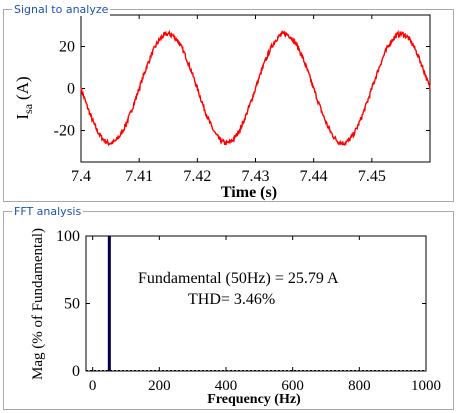 This screenshot has width=457, height=413. What do you see at coordinates (67, 47) in the screenshot?
I see `signal-ytick-label: 20` at bounding box center [67, 47].